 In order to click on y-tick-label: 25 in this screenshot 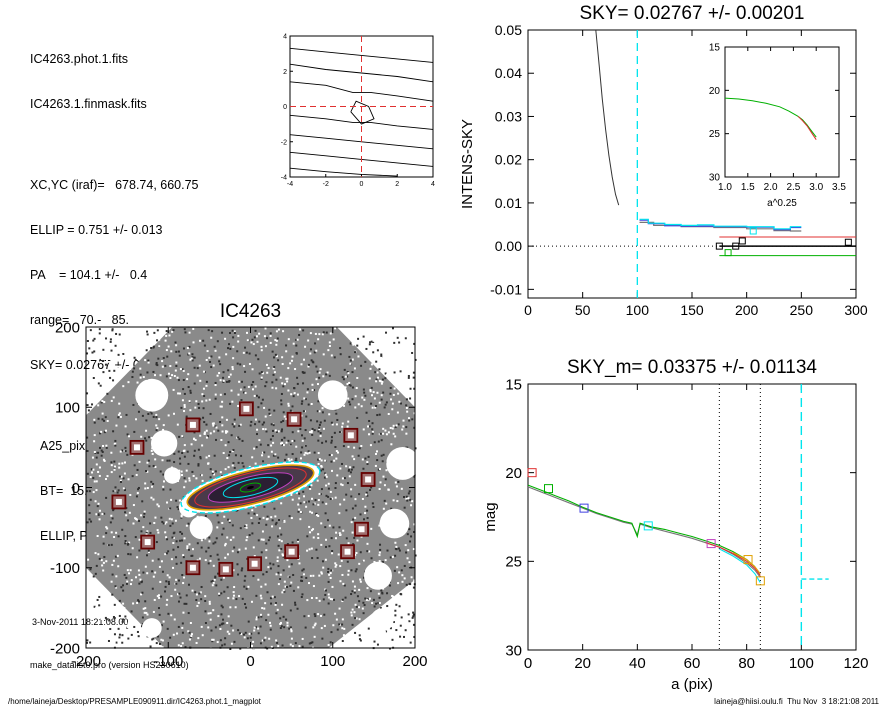, I will do `click(513, 562)`.